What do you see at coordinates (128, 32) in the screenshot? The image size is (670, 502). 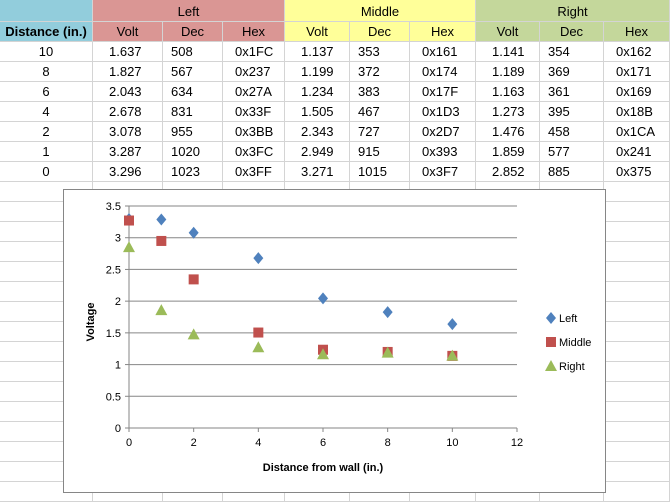 I see `left-volt-header: Volt` at bounding box center [128, 32].